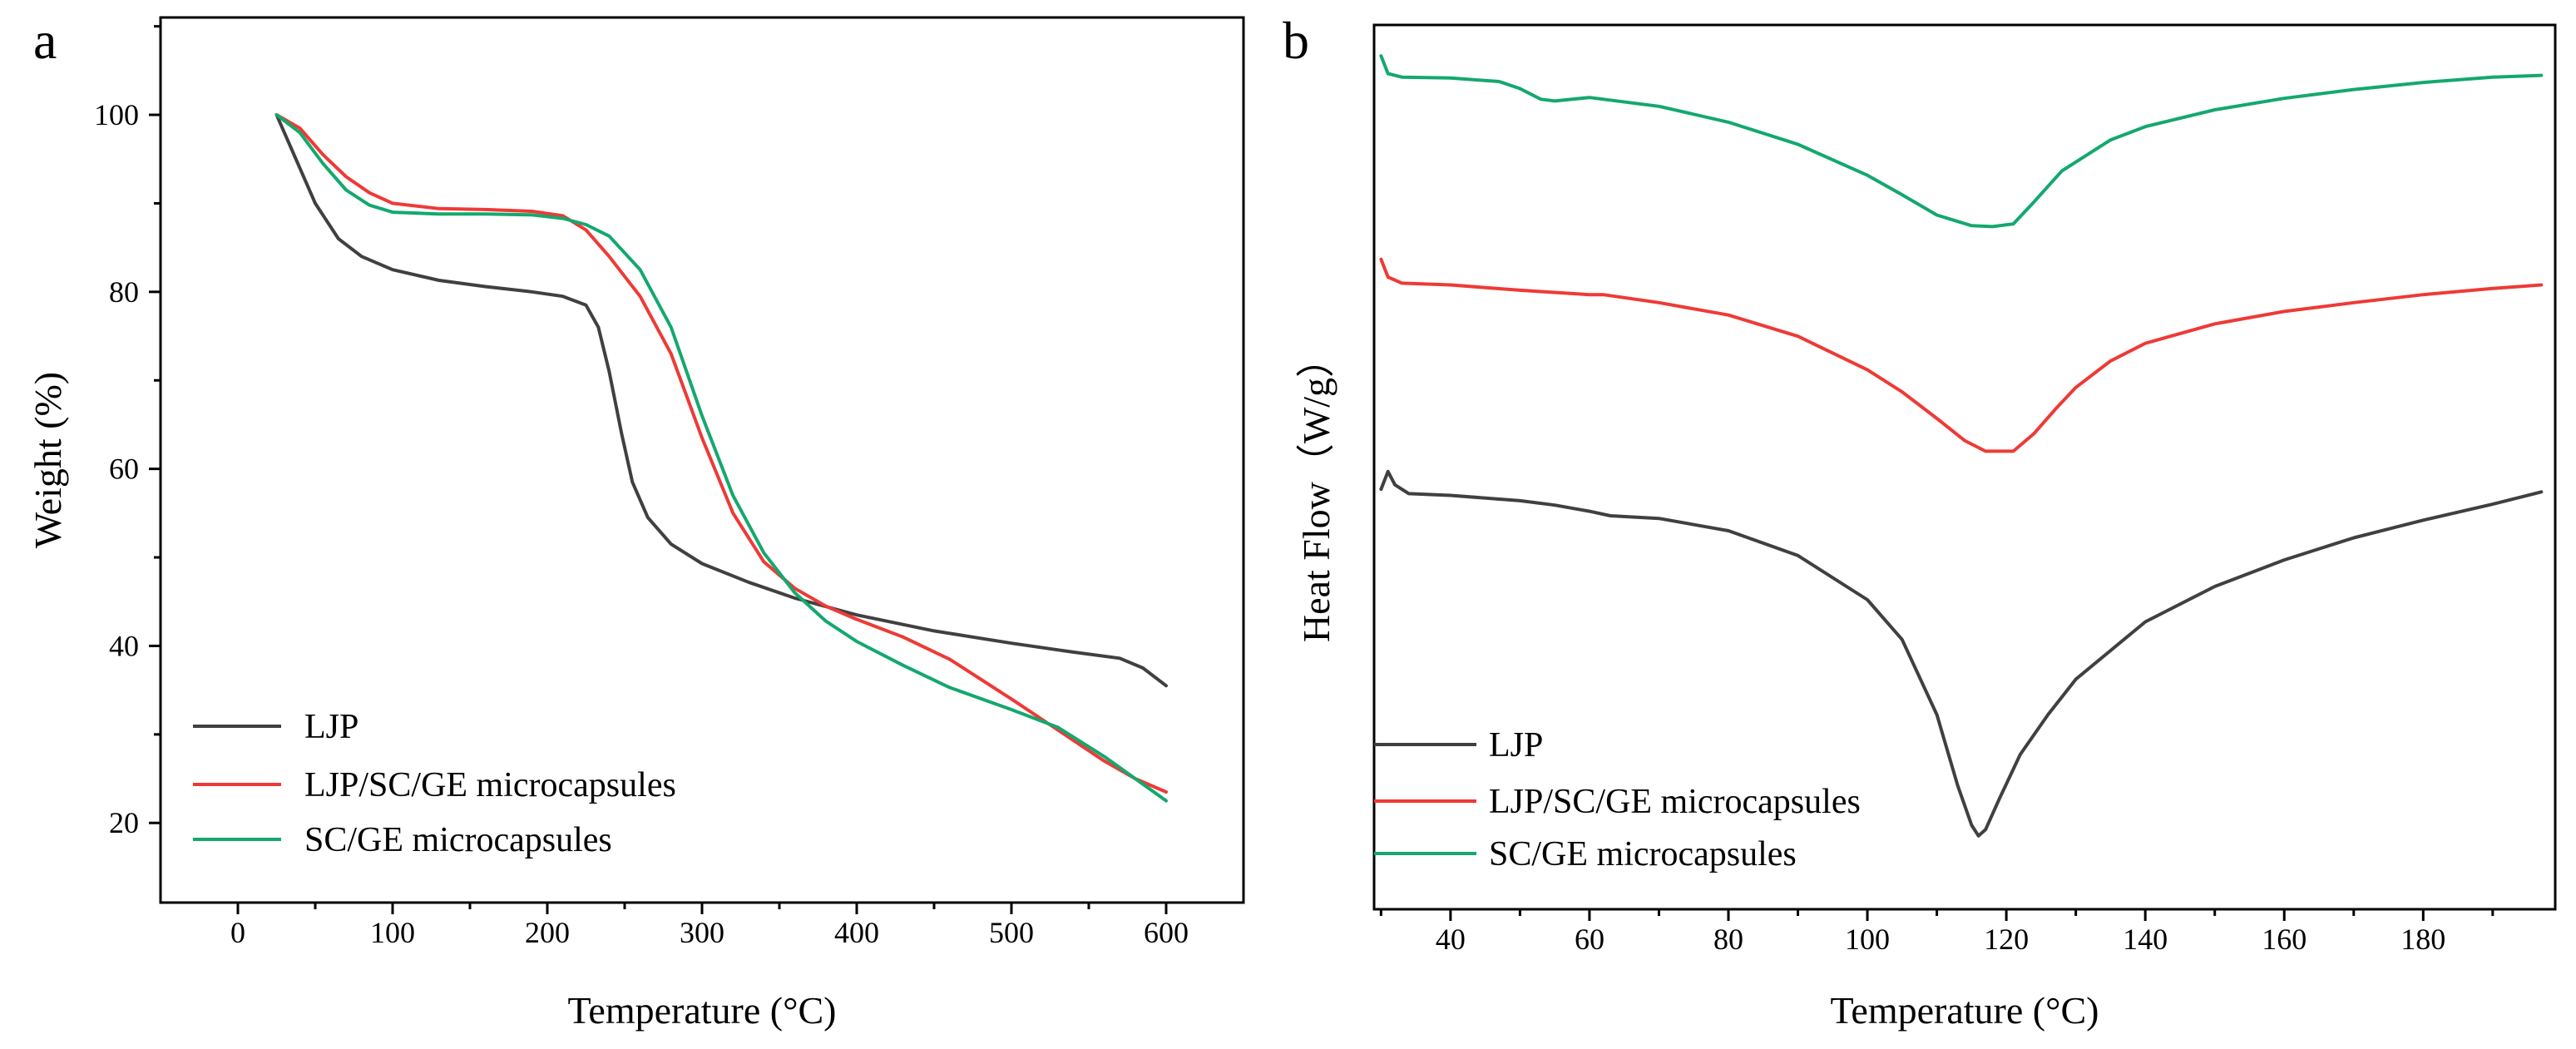 Image resolution: width=2576 pixels, height=1049 pixels. Describe the element at coordinates (1451, 939) in the screenshot. I see `panel-b-x-tick-label: 40` at that location.